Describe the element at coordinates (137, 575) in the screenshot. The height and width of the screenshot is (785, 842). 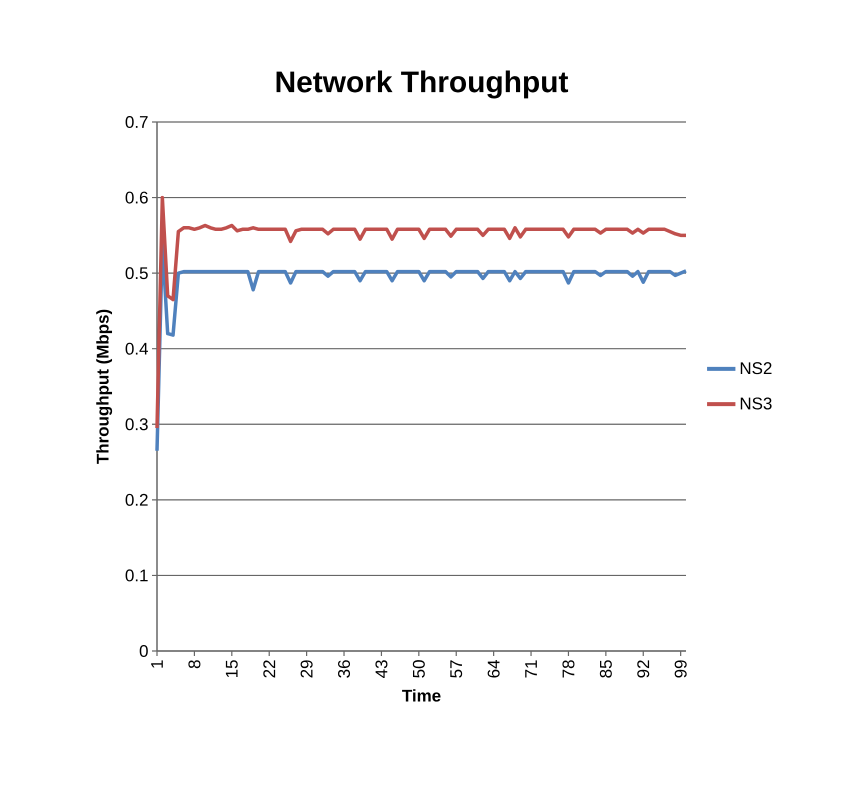
I see `y-tick-label: 0.1` at that location.